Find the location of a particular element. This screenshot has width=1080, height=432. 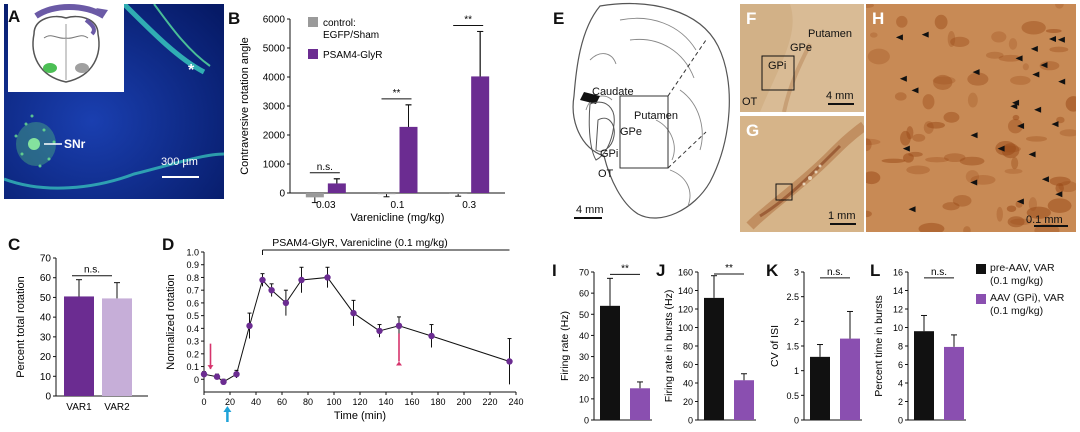

x-tick-label: 0.3 is located at coordinates (469, 205).